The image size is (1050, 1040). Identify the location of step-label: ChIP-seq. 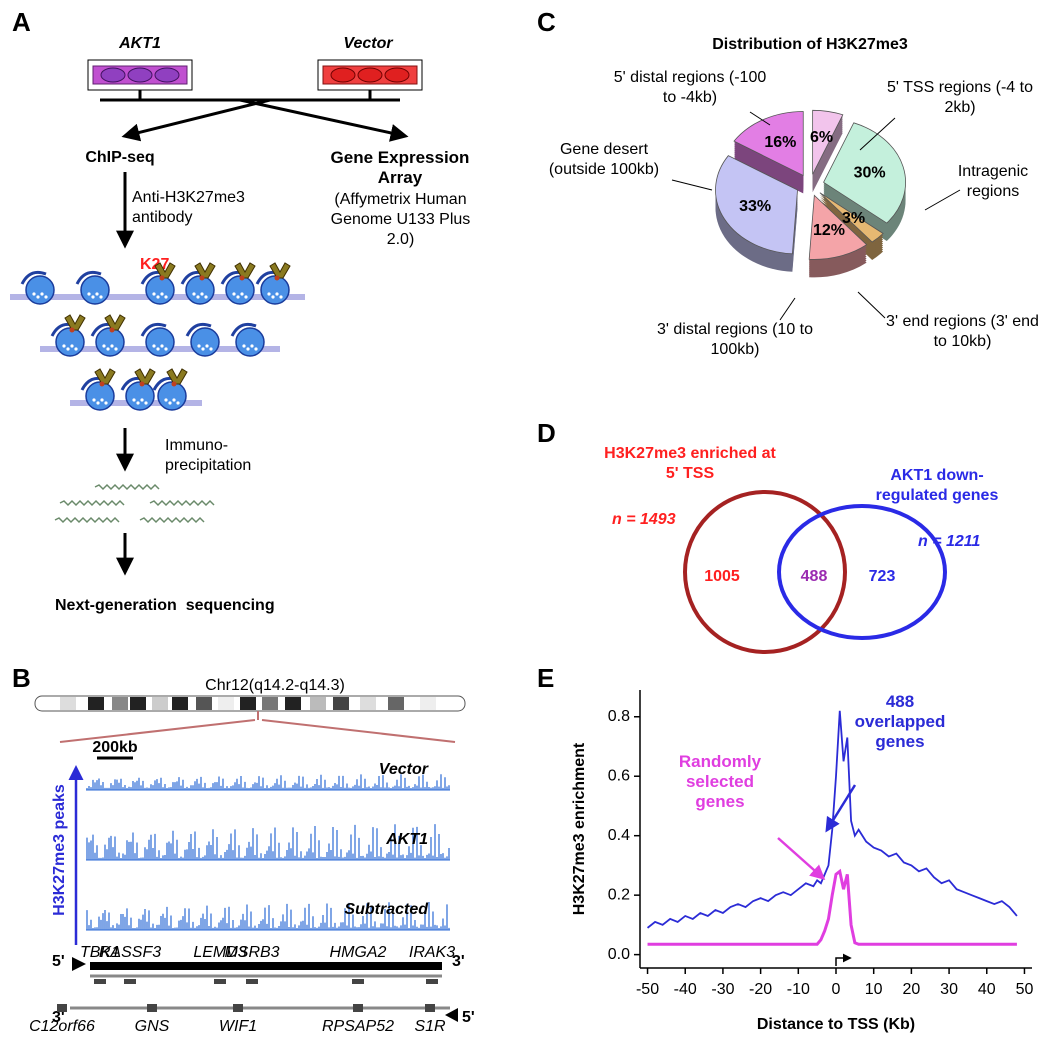
(119, 157).